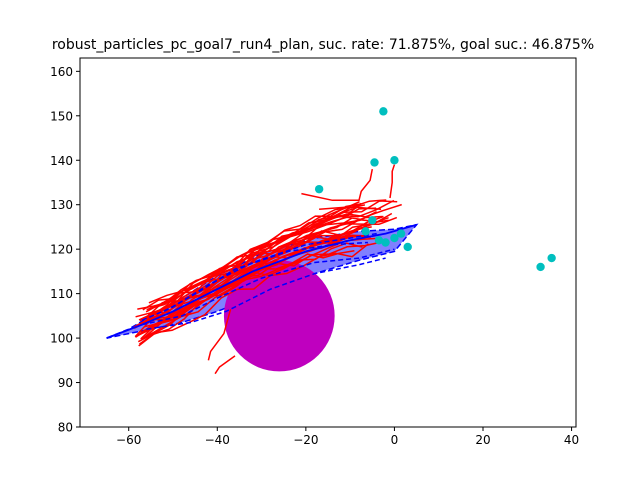 Image resolution: width=640 pixels, height=480 pixels. I want to click on y-tick-label: 100, so click(61, 339).